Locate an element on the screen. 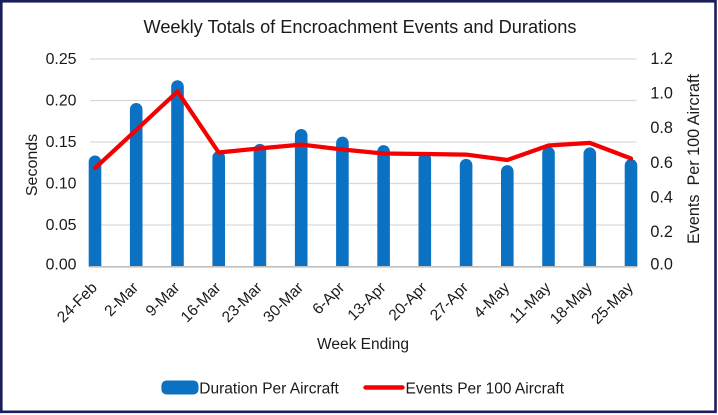 Image resolution: width=718 pixels, height=415 pixels. svg-text: Seconds is located at coordinates (32, 165).